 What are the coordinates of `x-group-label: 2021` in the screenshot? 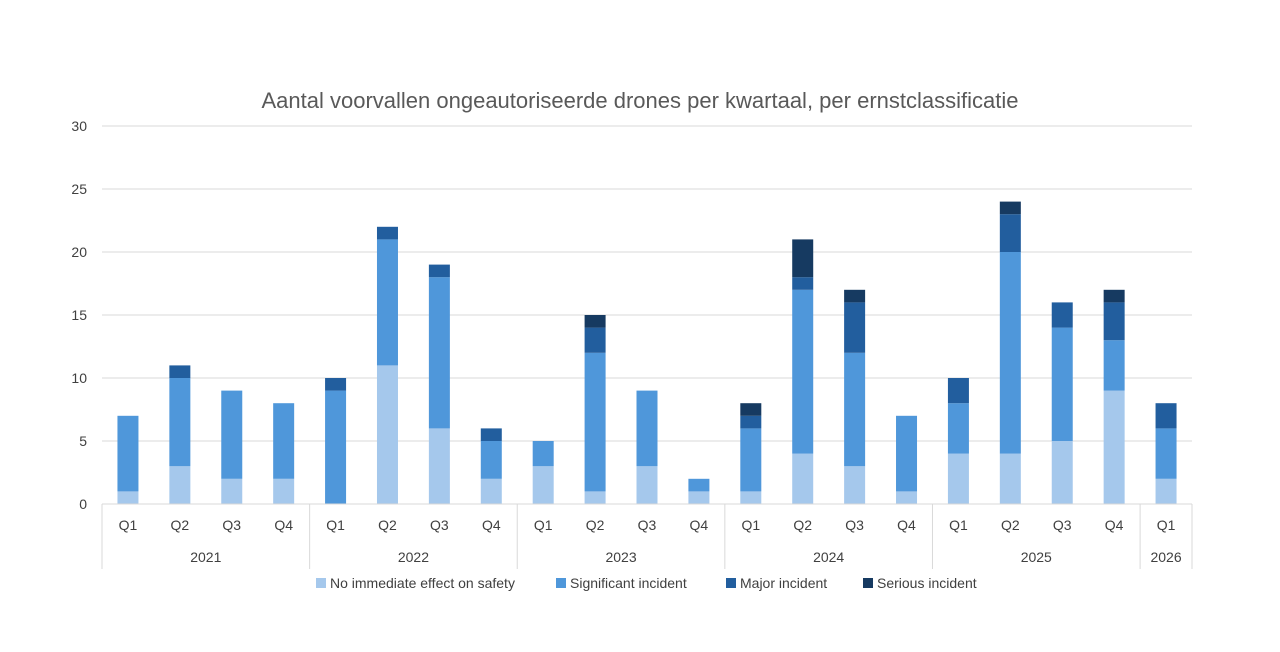 It's located at (205, 557).